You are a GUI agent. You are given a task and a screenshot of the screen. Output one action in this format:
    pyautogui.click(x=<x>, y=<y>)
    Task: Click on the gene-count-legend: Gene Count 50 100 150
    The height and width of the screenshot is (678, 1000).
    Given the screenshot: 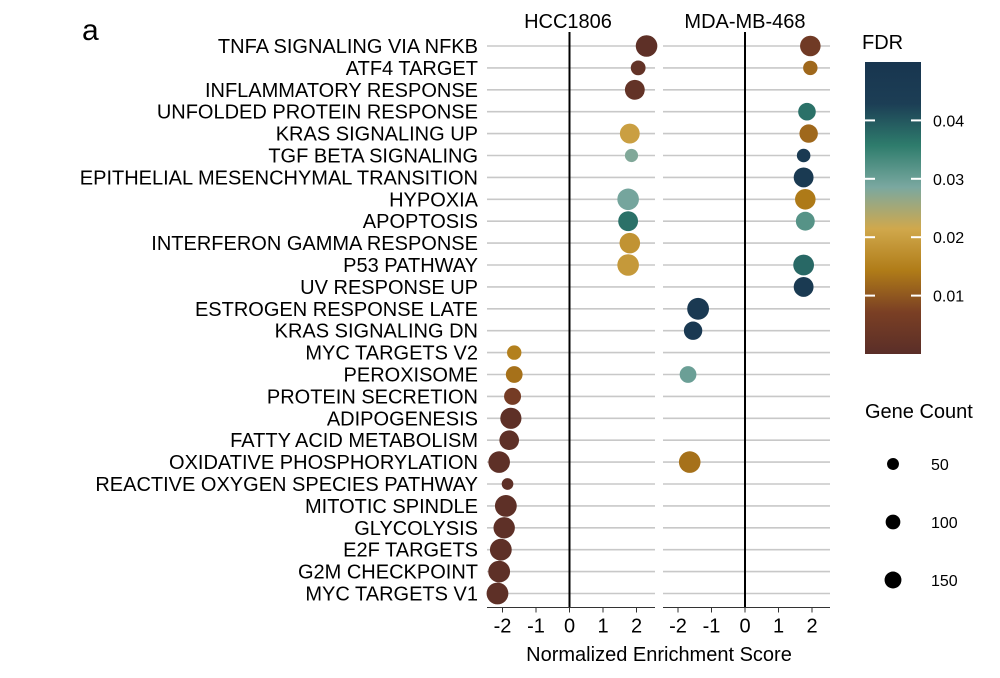 What is the action you would take?
    pyautogui.click(x=919, y=495)
    